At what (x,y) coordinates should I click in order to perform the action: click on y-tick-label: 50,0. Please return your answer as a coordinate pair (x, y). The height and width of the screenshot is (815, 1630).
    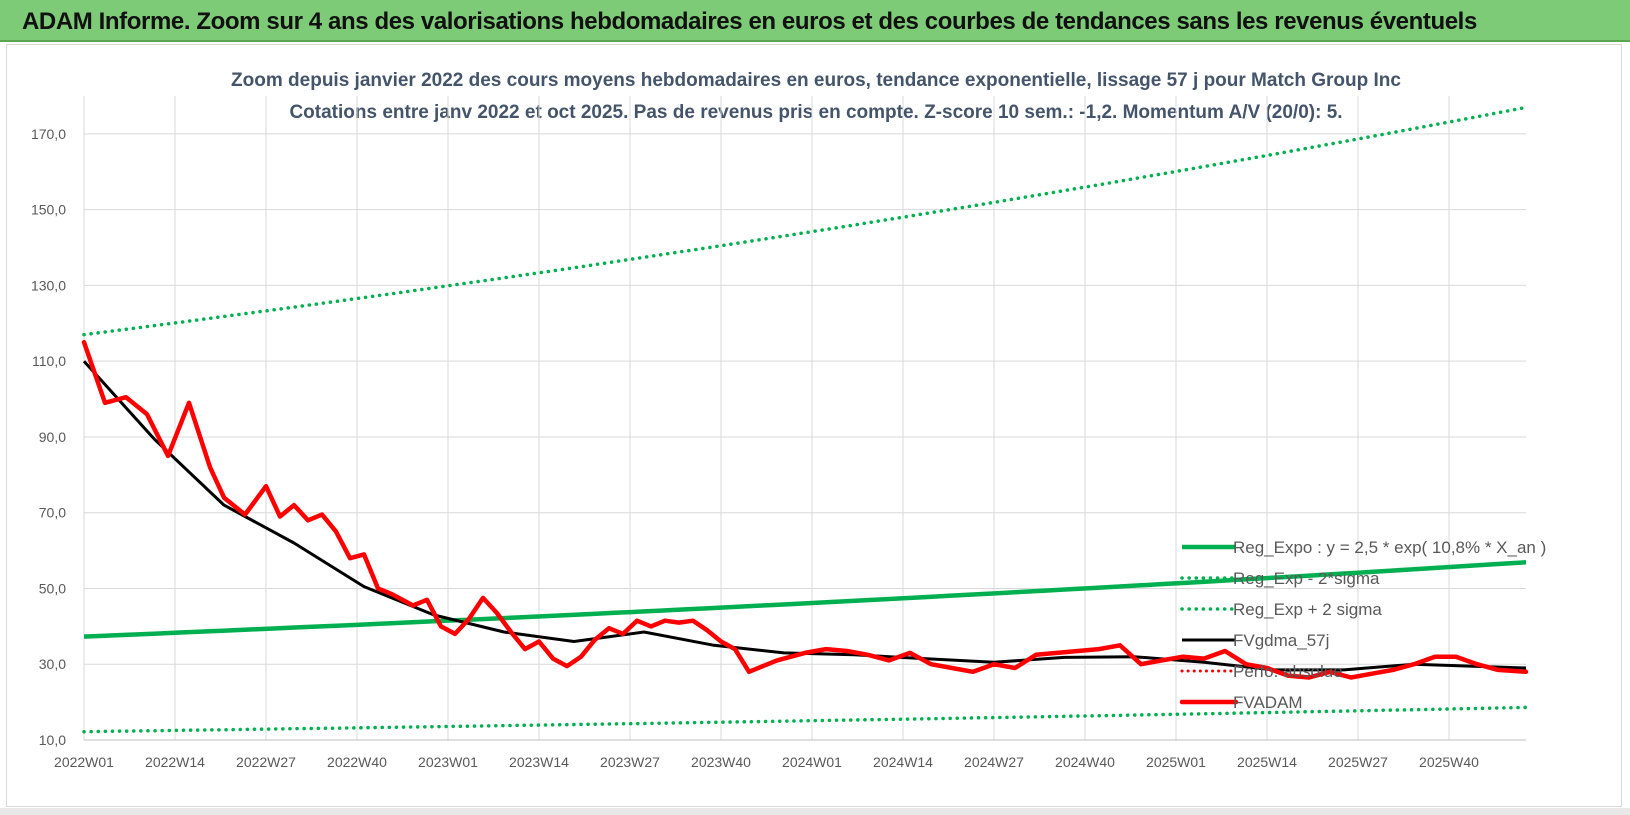
    Looking at the image, I should click on (52, 588).